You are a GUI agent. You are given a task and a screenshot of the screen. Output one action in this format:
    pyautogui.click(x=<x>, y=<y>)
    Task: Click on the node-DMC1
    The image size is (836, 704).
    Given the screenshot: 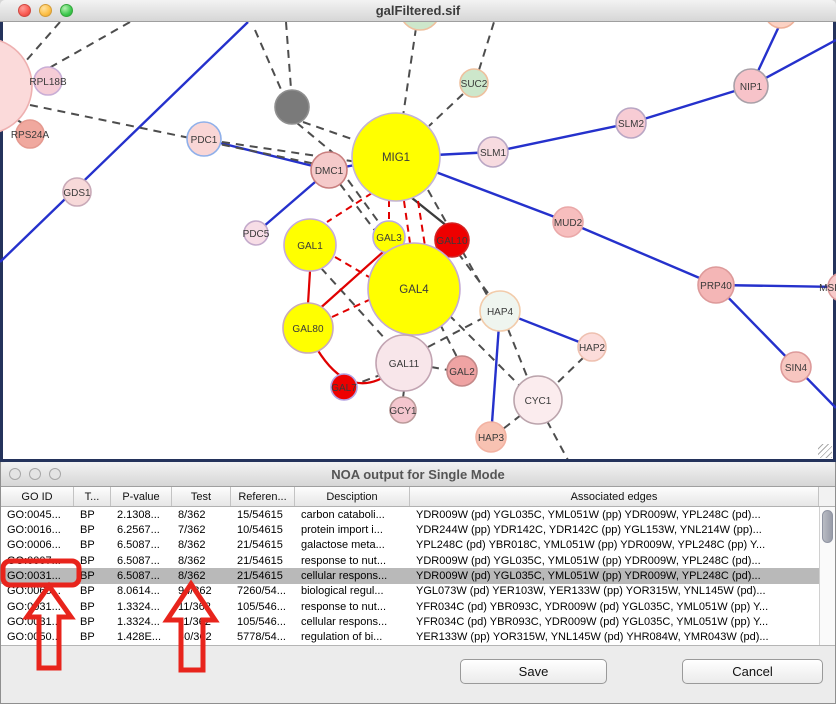 What is the action you would take?
    pyautogui.click(x=329, y=170)
    